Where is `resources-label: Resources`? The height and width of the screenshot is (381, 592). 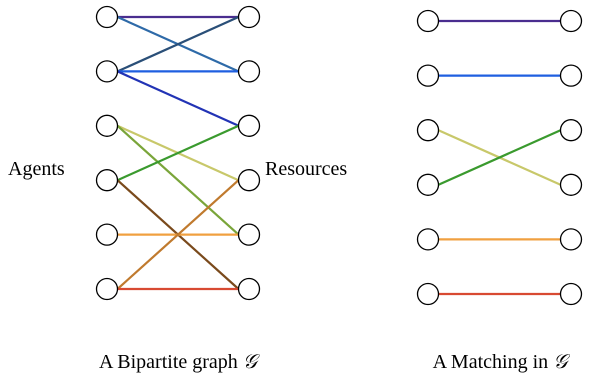
resources-label: Resources is located at coordinates (306, 169).